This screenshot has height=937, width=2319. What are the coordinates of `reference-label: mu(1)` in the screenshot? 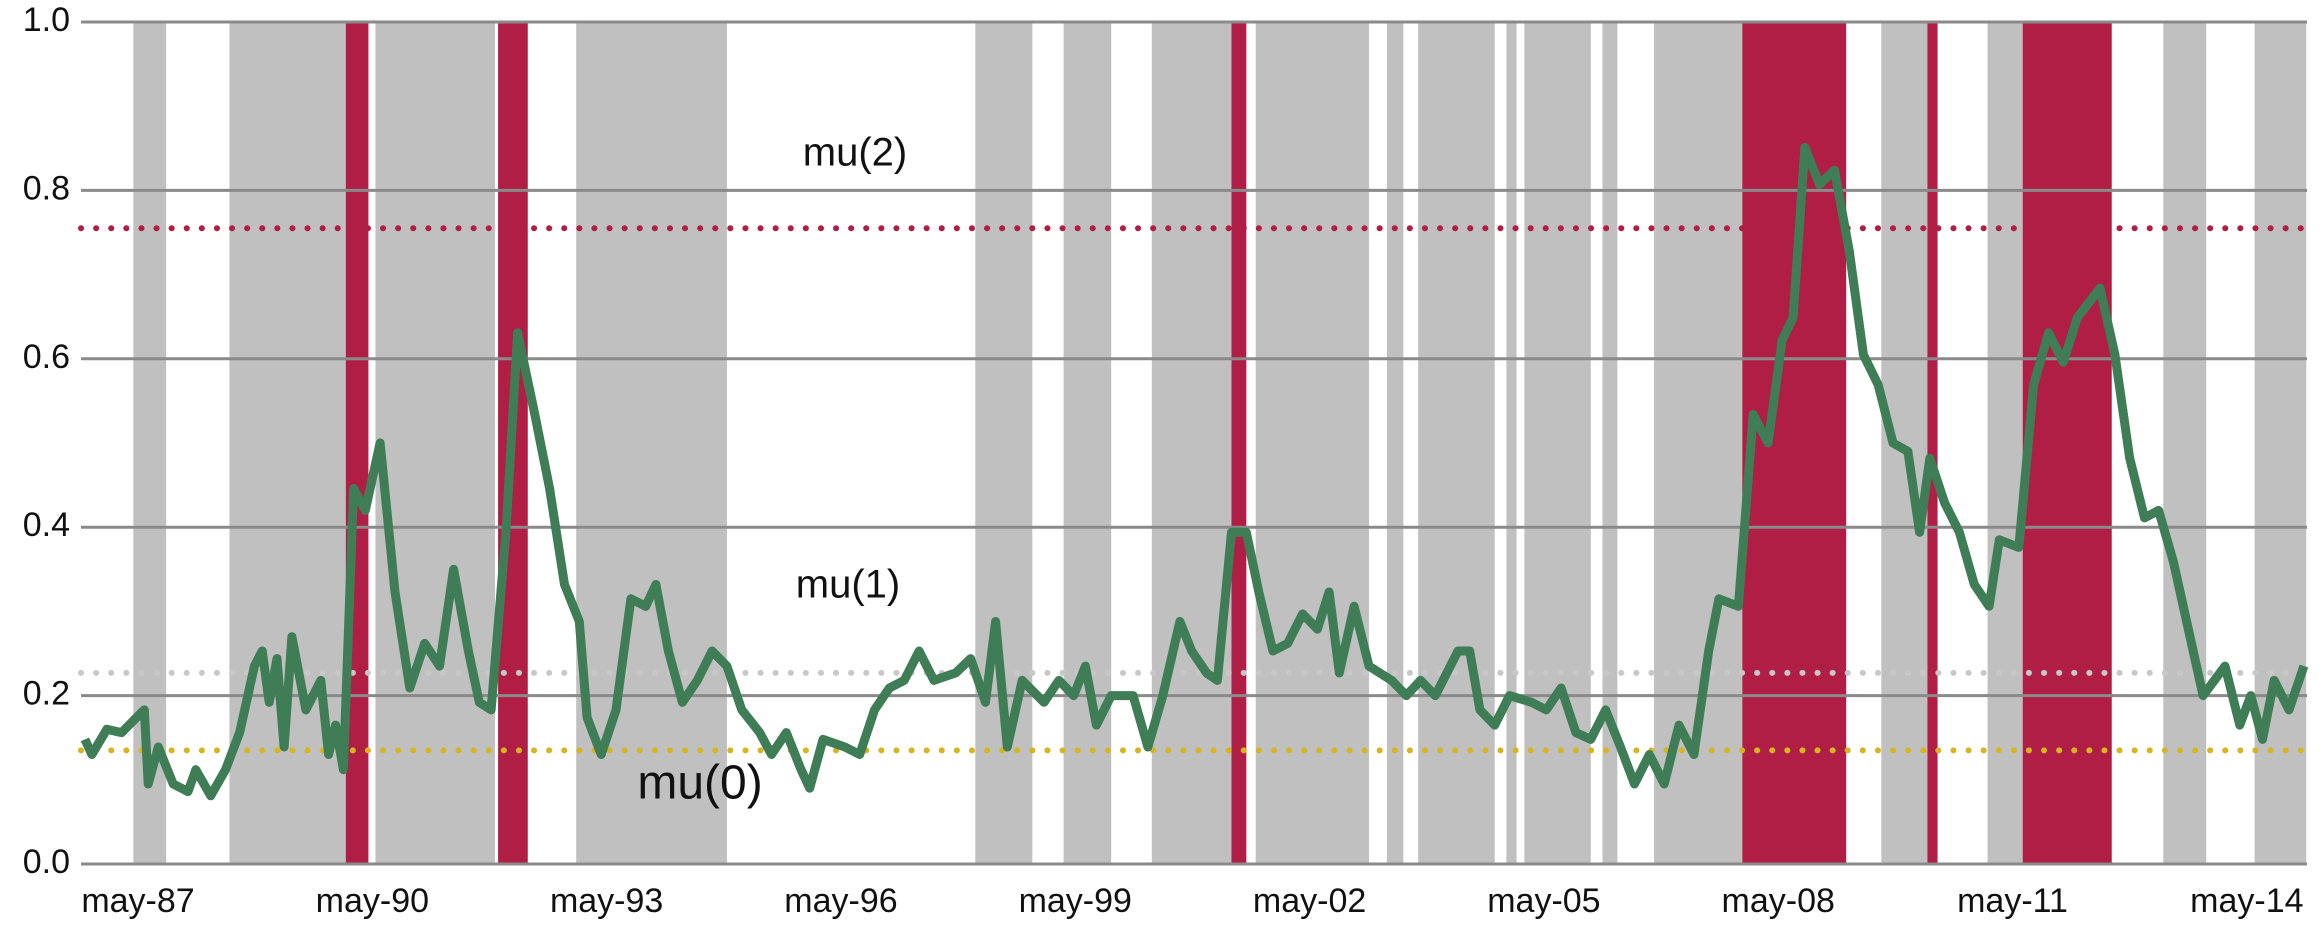 It's located at (848, 585).